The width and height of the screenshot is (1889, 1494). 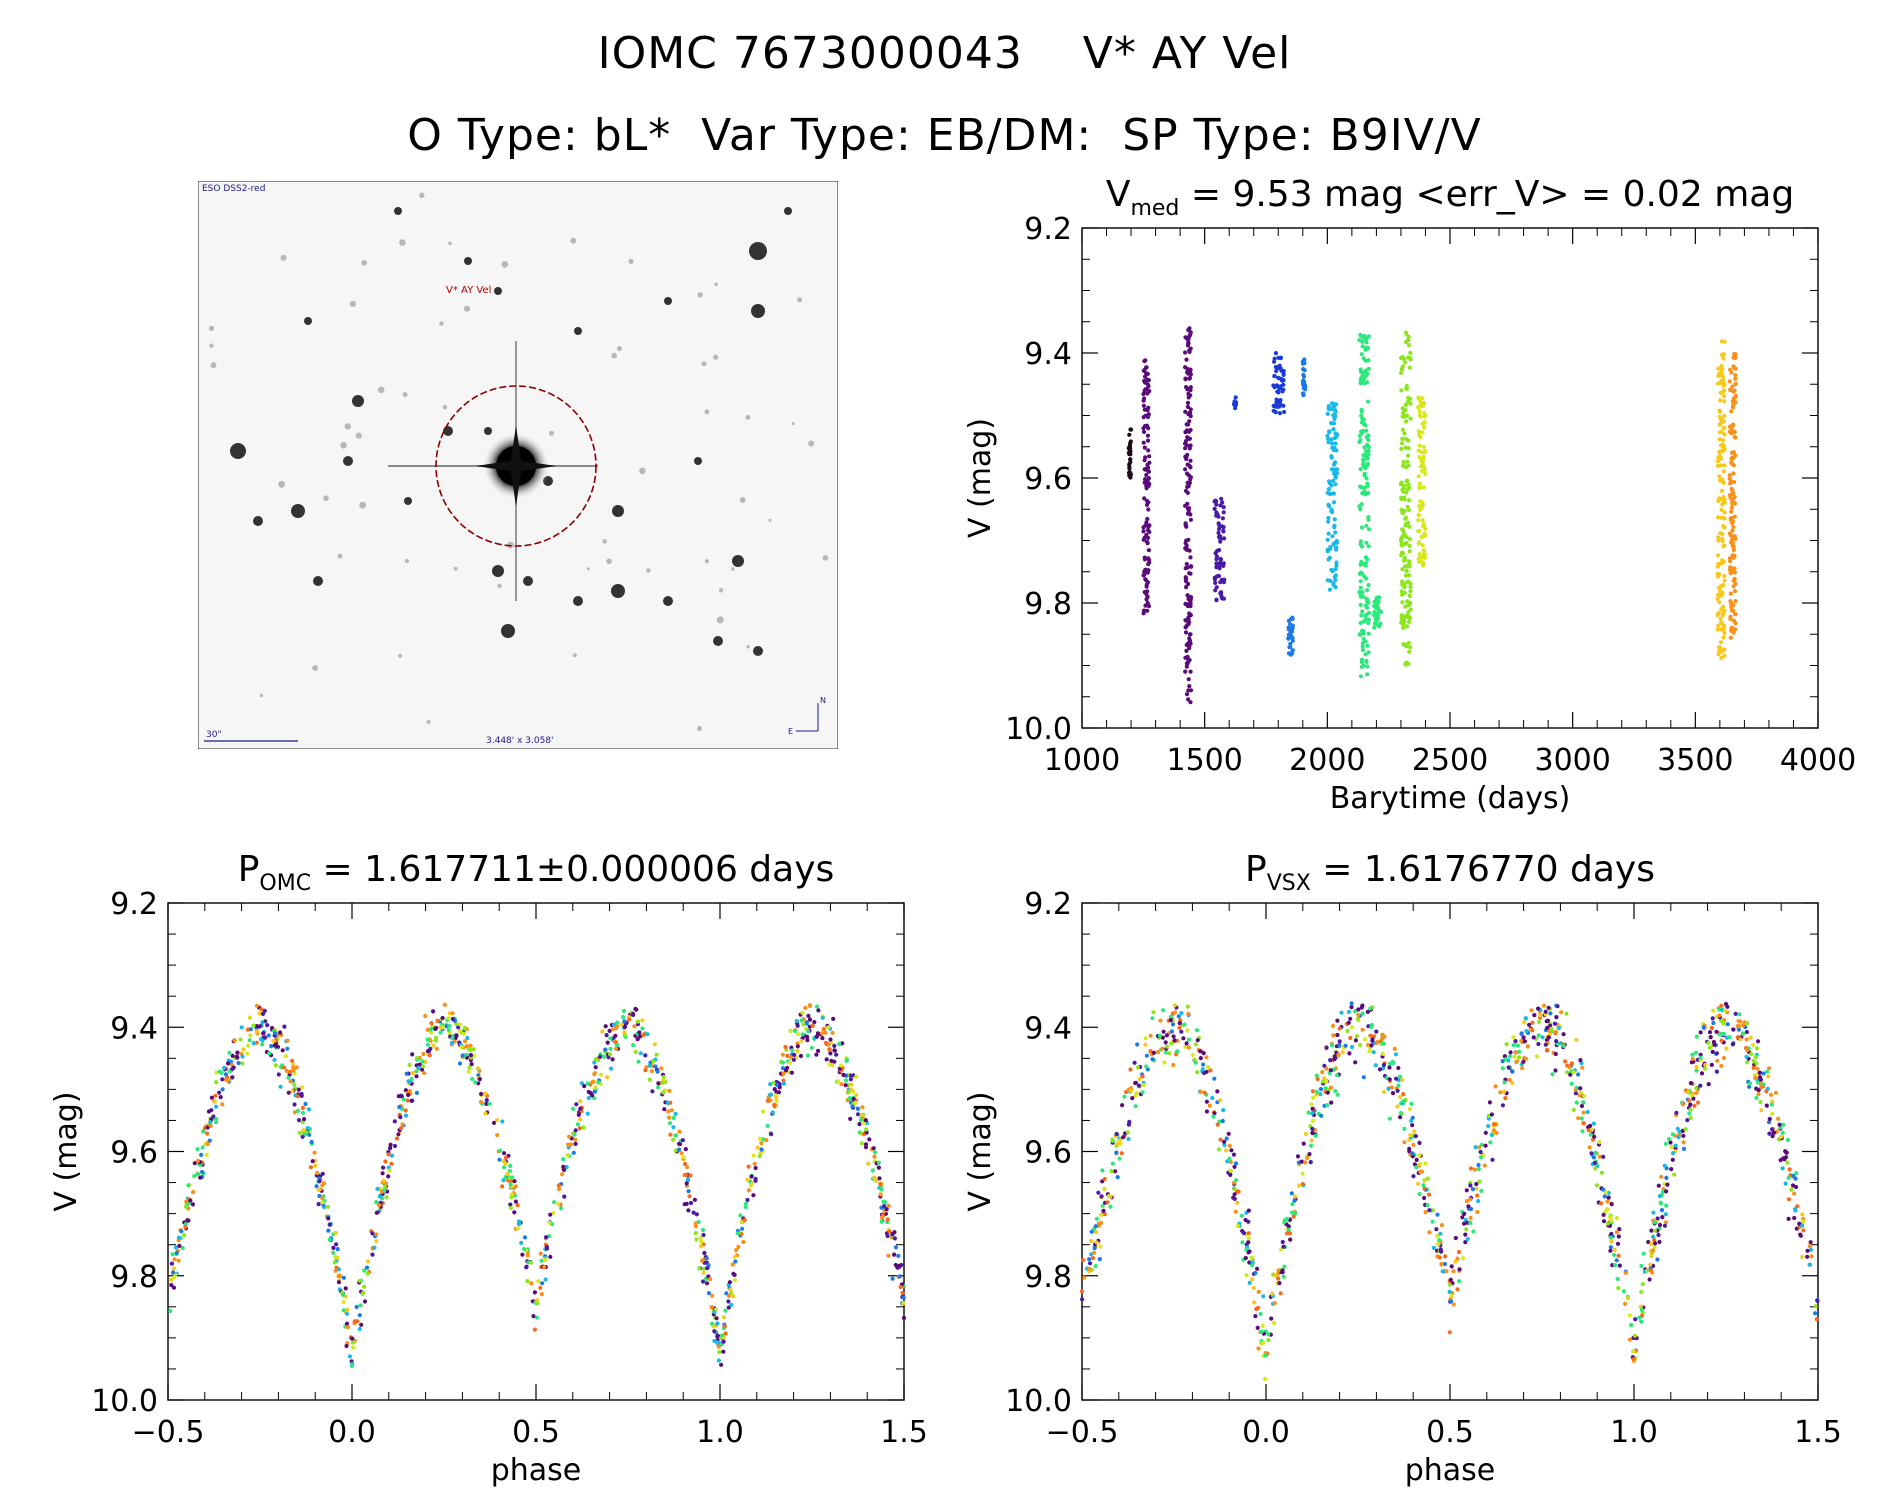 I want to click on y-axis-label: V (mag), so click(x=980, y=1151).